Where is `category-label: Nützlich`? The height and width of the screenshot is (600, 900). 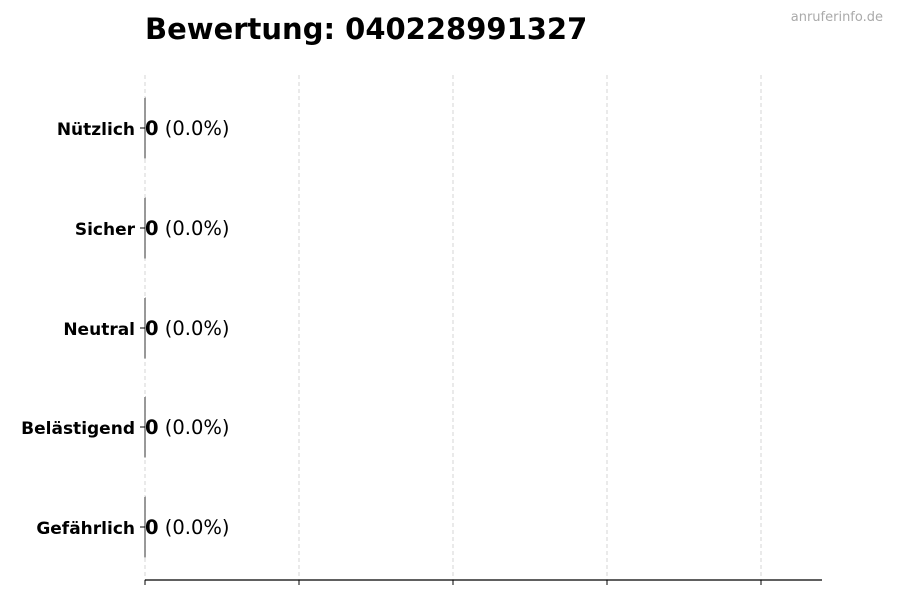
category-label: Nützlich is located at coordinates (96, 130).